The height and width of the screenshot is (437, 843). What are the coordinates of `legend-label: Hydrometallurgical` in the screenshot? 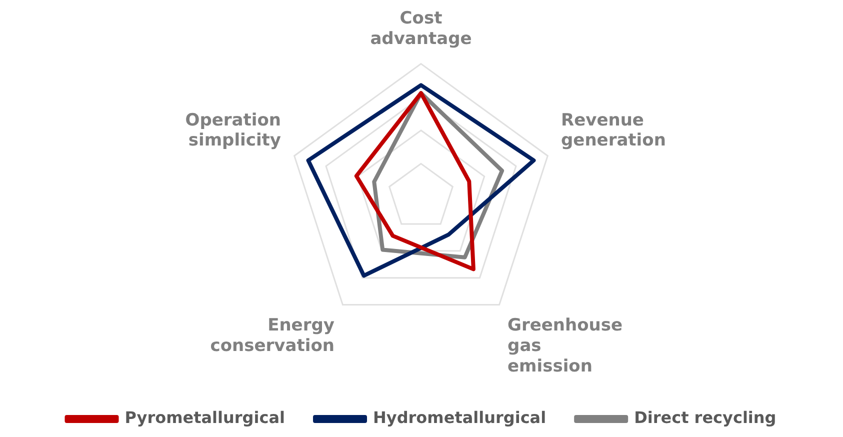 It's located at (459, 418).